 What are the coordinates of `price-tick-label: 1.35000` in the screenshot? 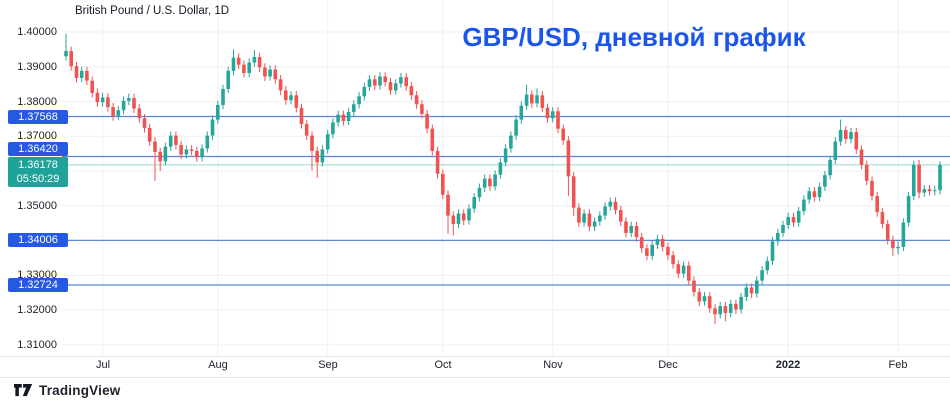 It's located at (37, 206).